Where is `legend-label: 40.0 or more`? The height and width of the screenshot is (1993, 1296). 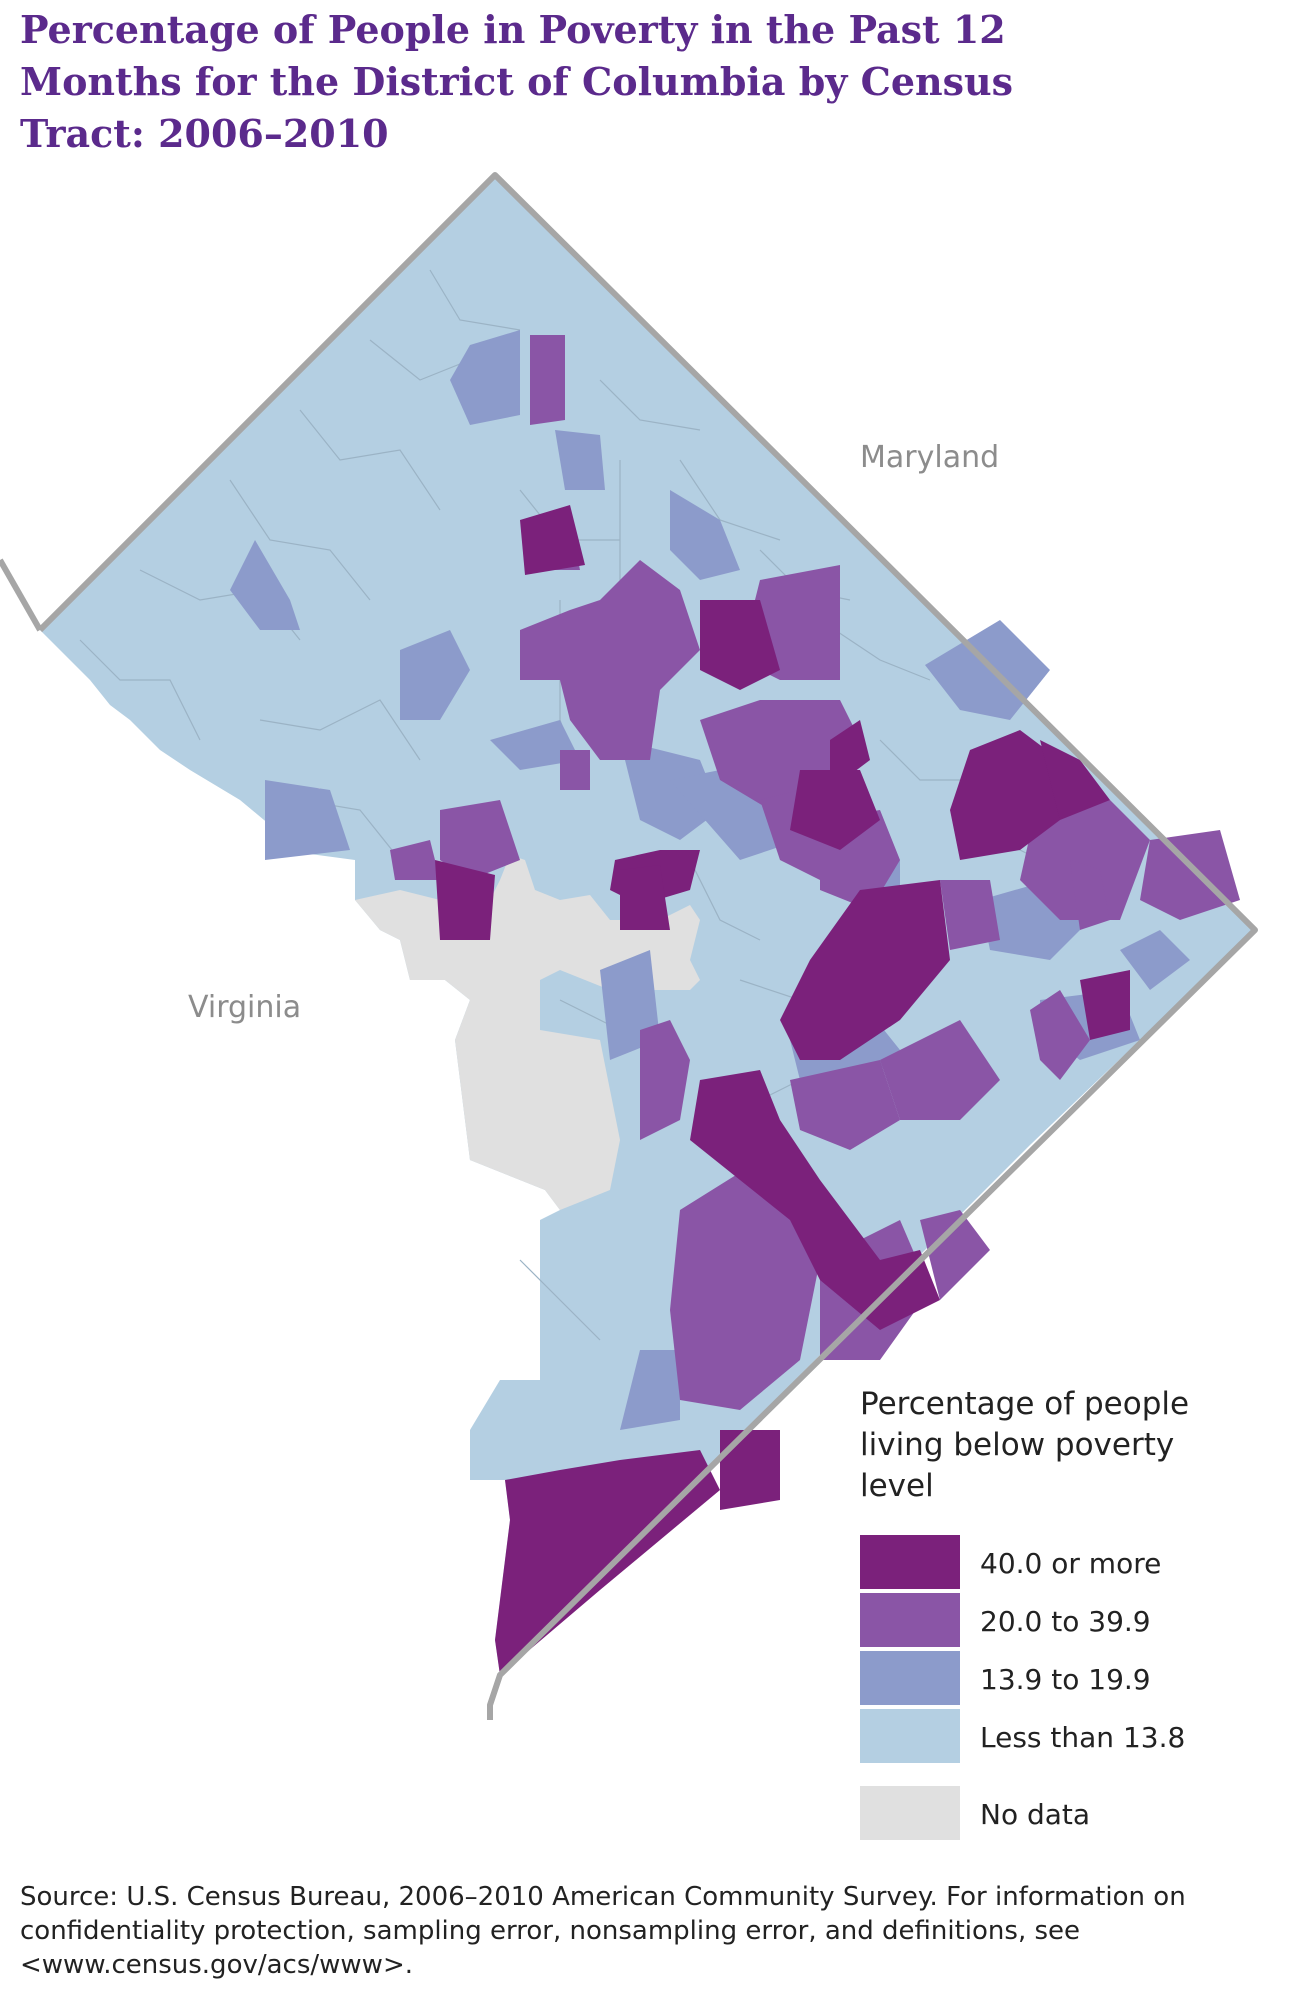
legend-label: 40.0 or more is located at coordinates (1071, 1563).